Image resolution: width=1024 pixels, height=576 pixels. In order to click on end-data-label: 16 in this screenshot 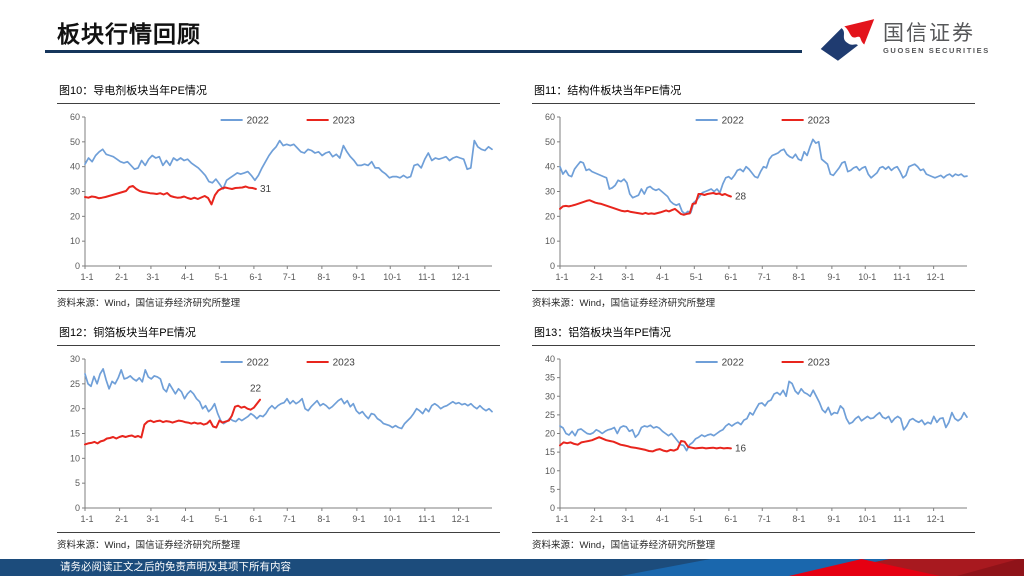, I will do `click(741, 448)`.